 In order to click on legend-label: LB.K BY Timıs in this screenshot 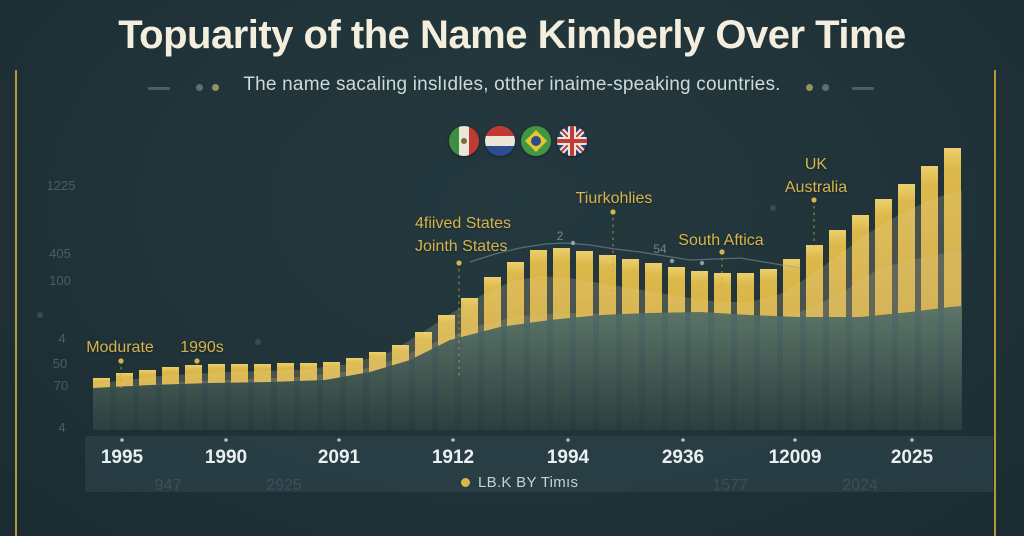, I will do `click(528, 482)`.